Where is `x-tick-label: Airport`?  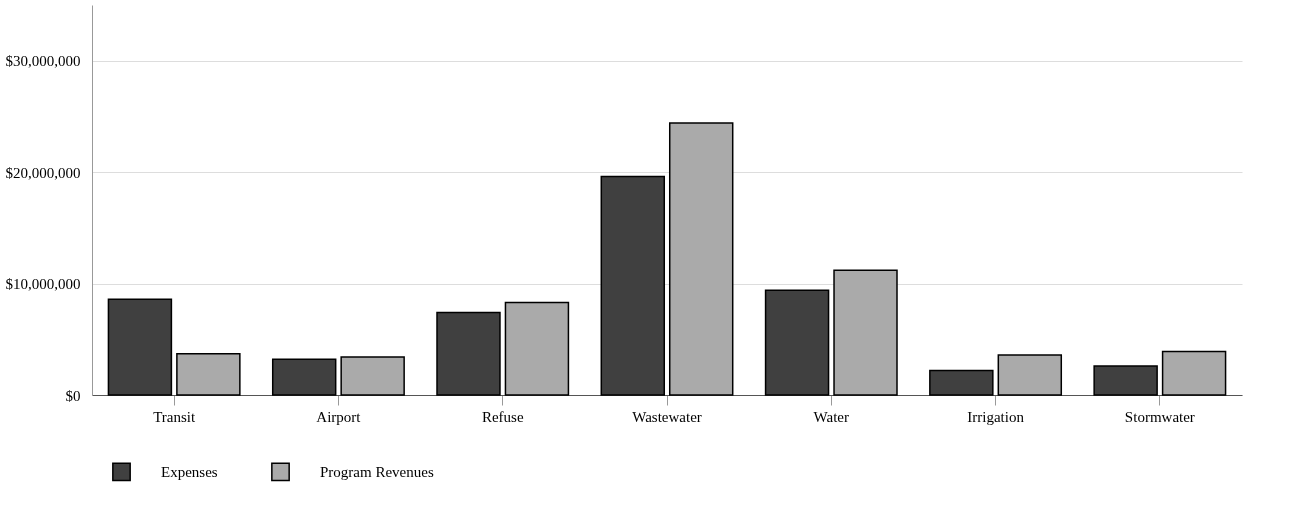
x-tick-label: Airport is located at coordinates (339, 416).